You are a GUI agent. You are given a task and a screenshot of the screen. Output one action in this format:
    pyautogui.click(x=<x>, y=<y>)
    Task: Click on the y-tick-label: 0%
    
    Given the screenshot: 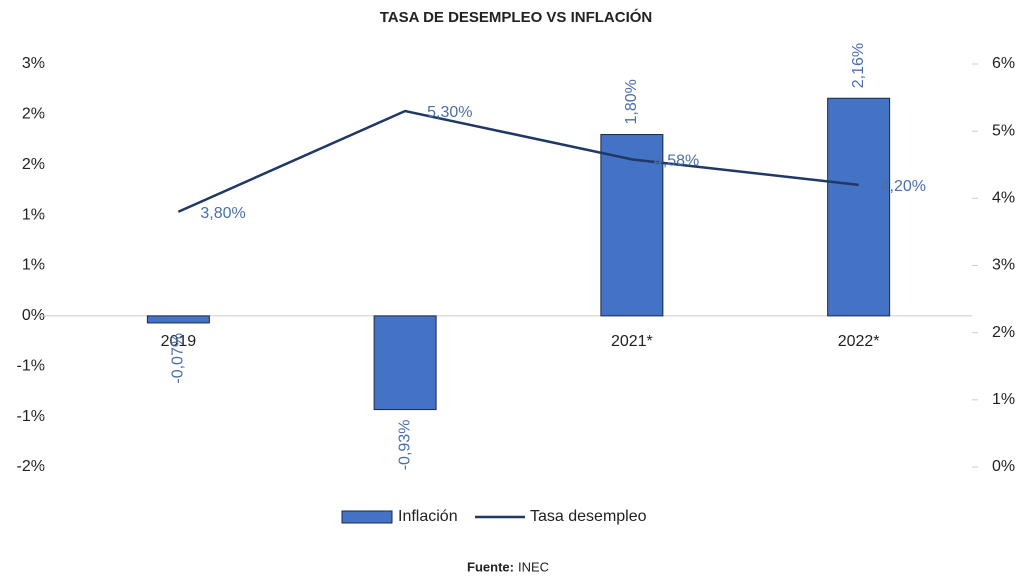 What is the action you would take?
    pyautogui.click(x=33, y=315)
    